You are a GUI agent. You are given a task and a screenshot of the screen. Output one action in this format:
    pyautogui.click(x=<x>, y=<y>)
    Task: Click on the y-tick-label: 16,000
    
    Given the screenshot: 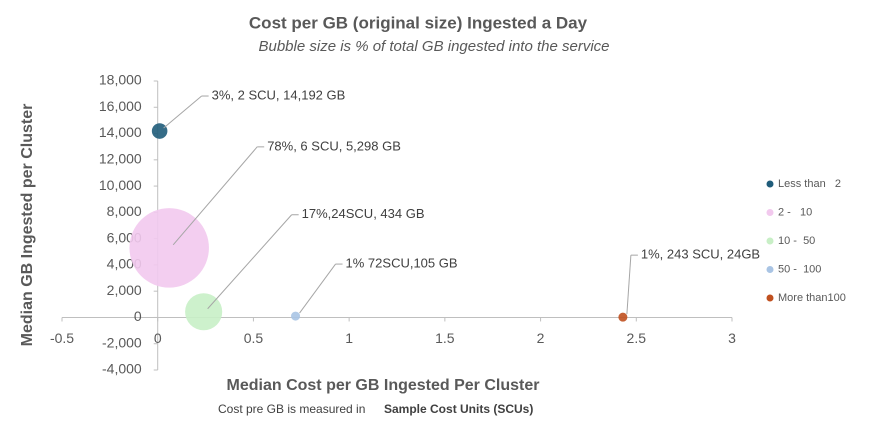 What is the action you would take?
    pyautogui.click(x=120, y=106)
    